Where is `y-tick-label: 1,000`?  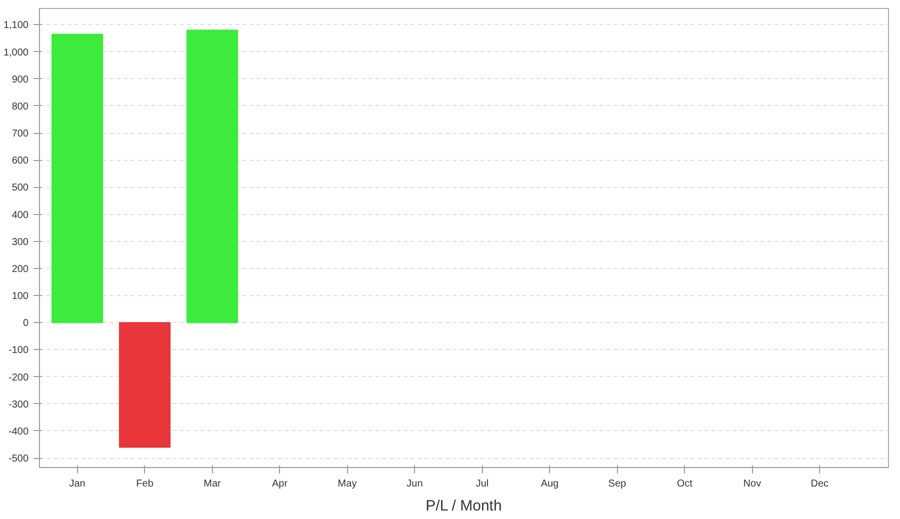 y-tick-label: 1,000 is located at coordinates (16, 52).